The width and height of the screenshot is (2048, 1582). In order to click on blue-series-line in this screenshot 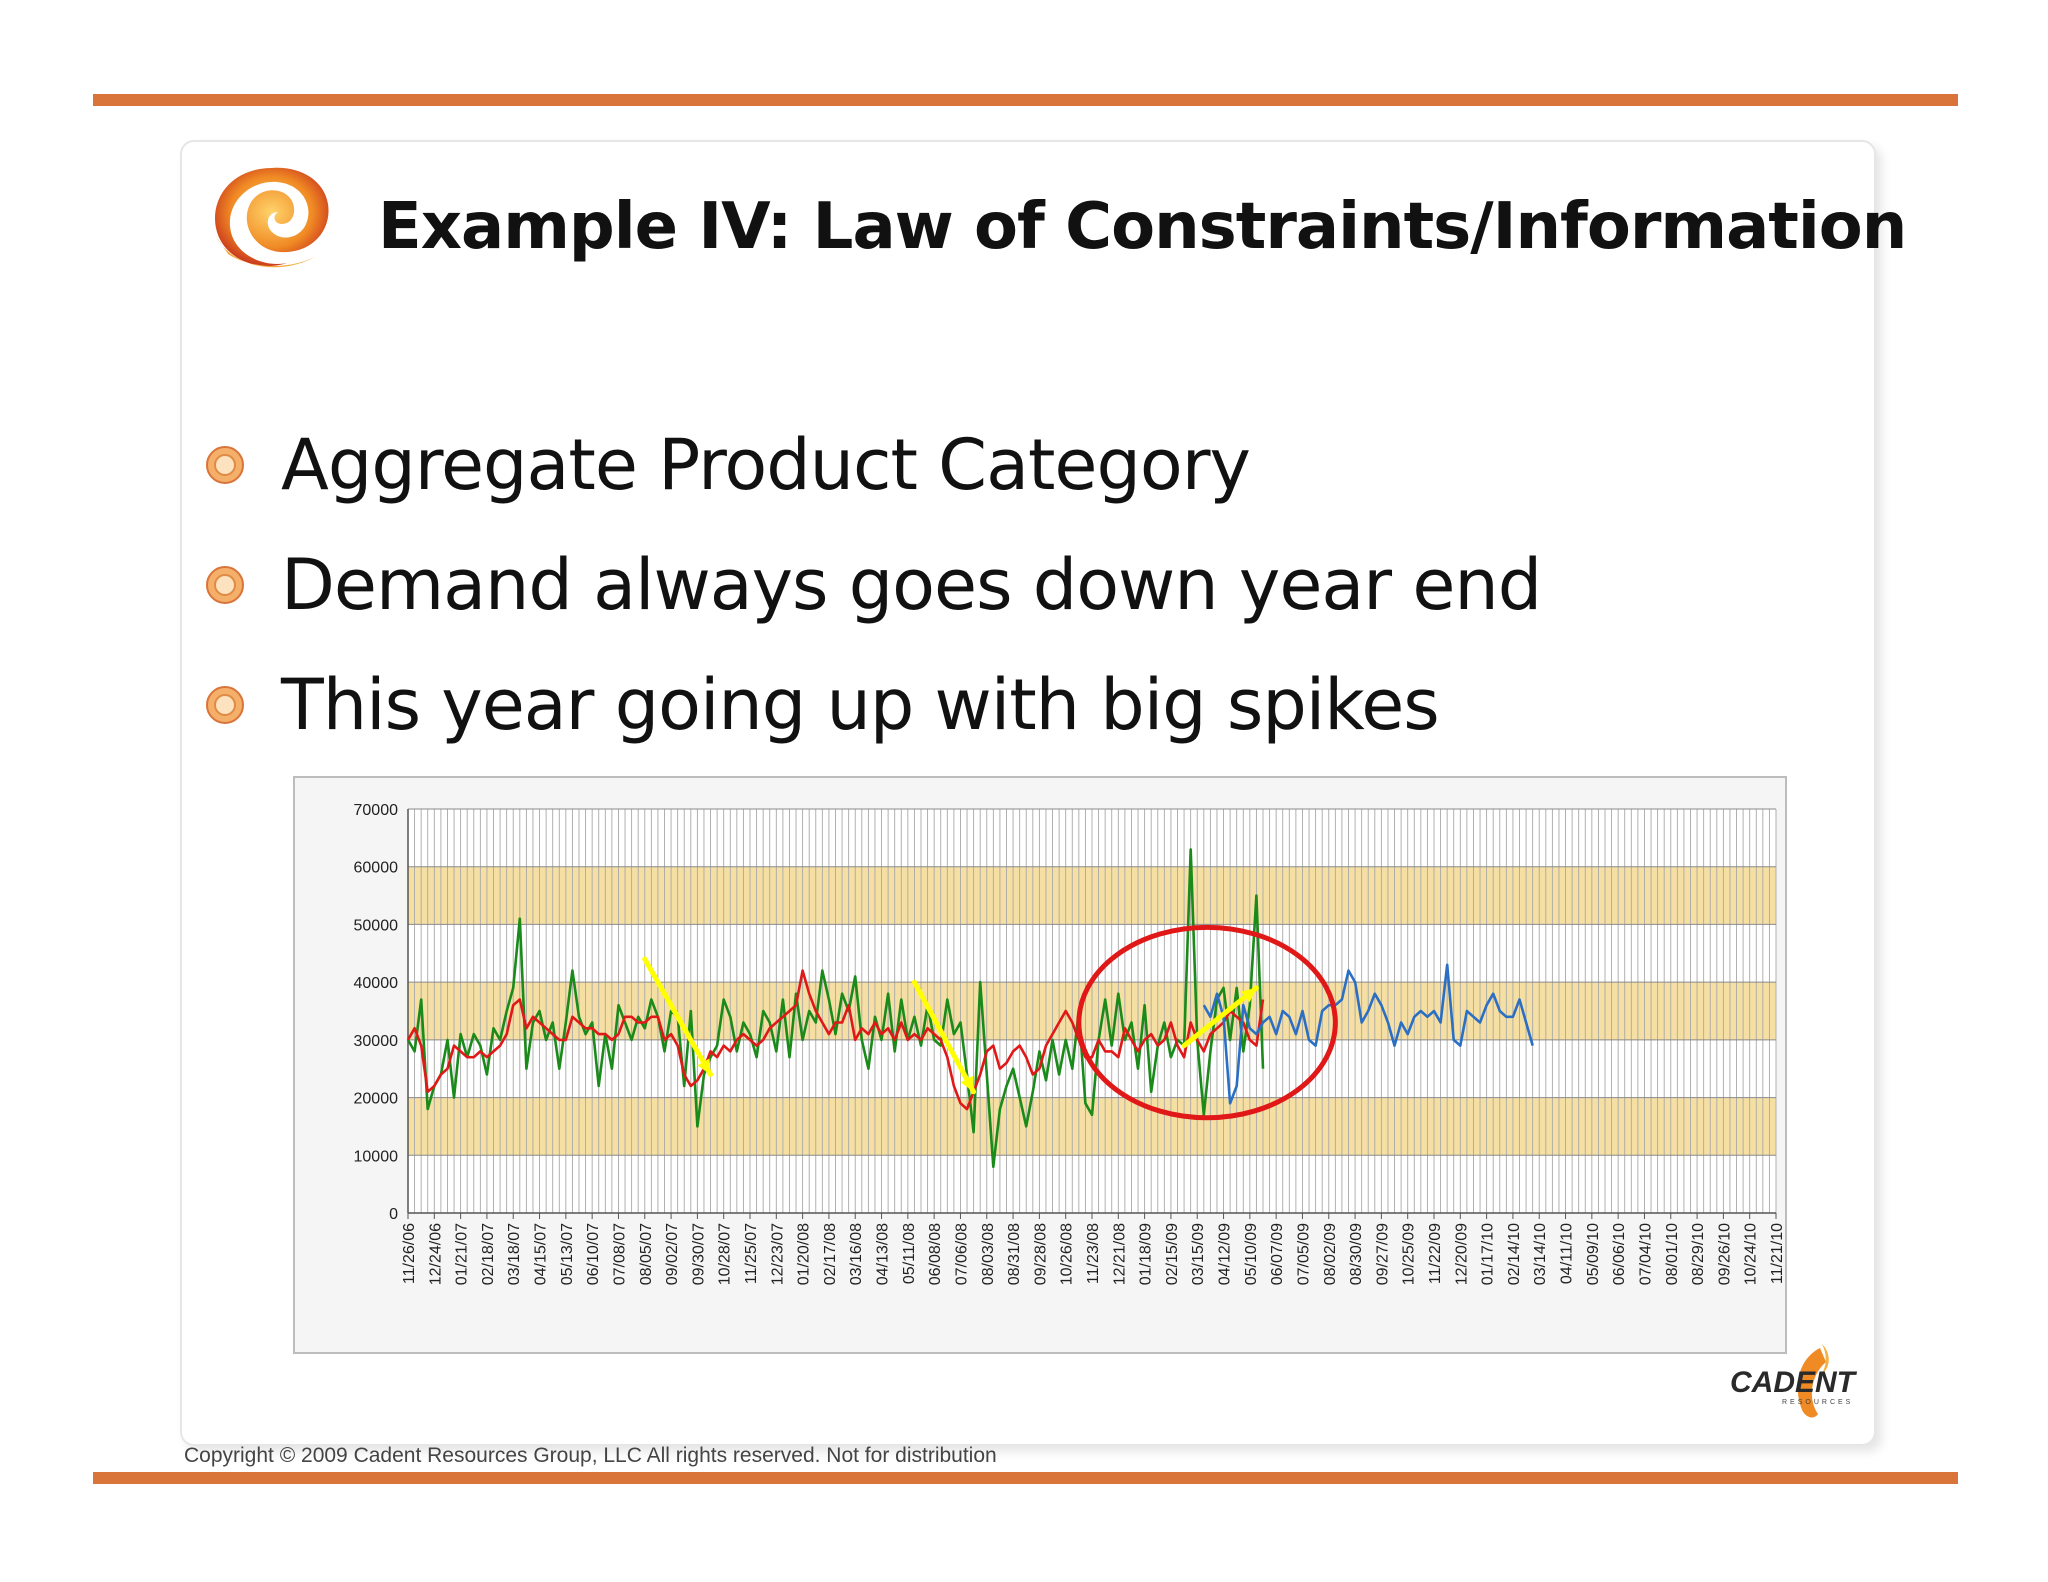, I will do `click(1368, 1034)`.